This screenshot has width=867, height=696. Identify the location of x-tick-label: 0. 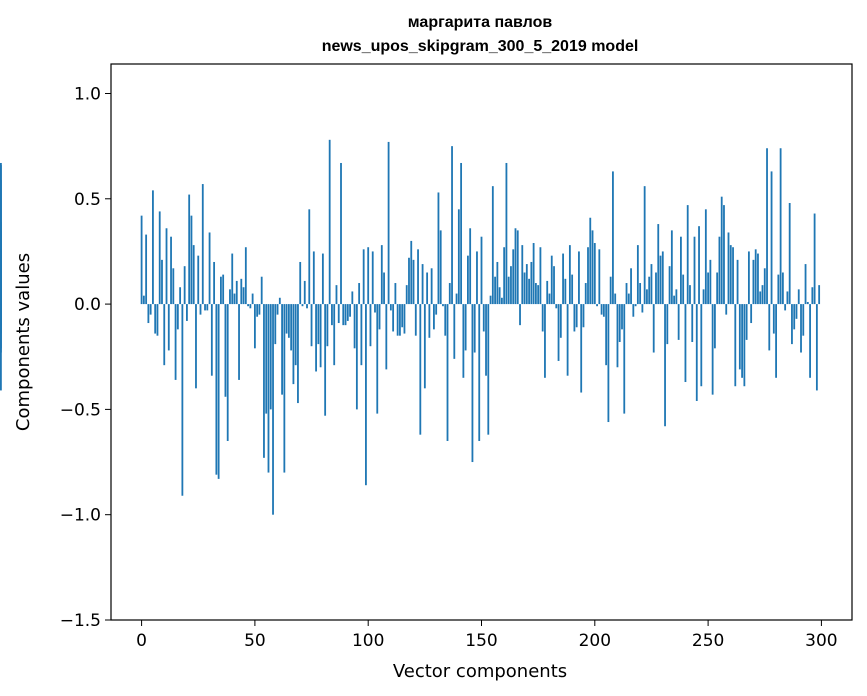
(141, 641).